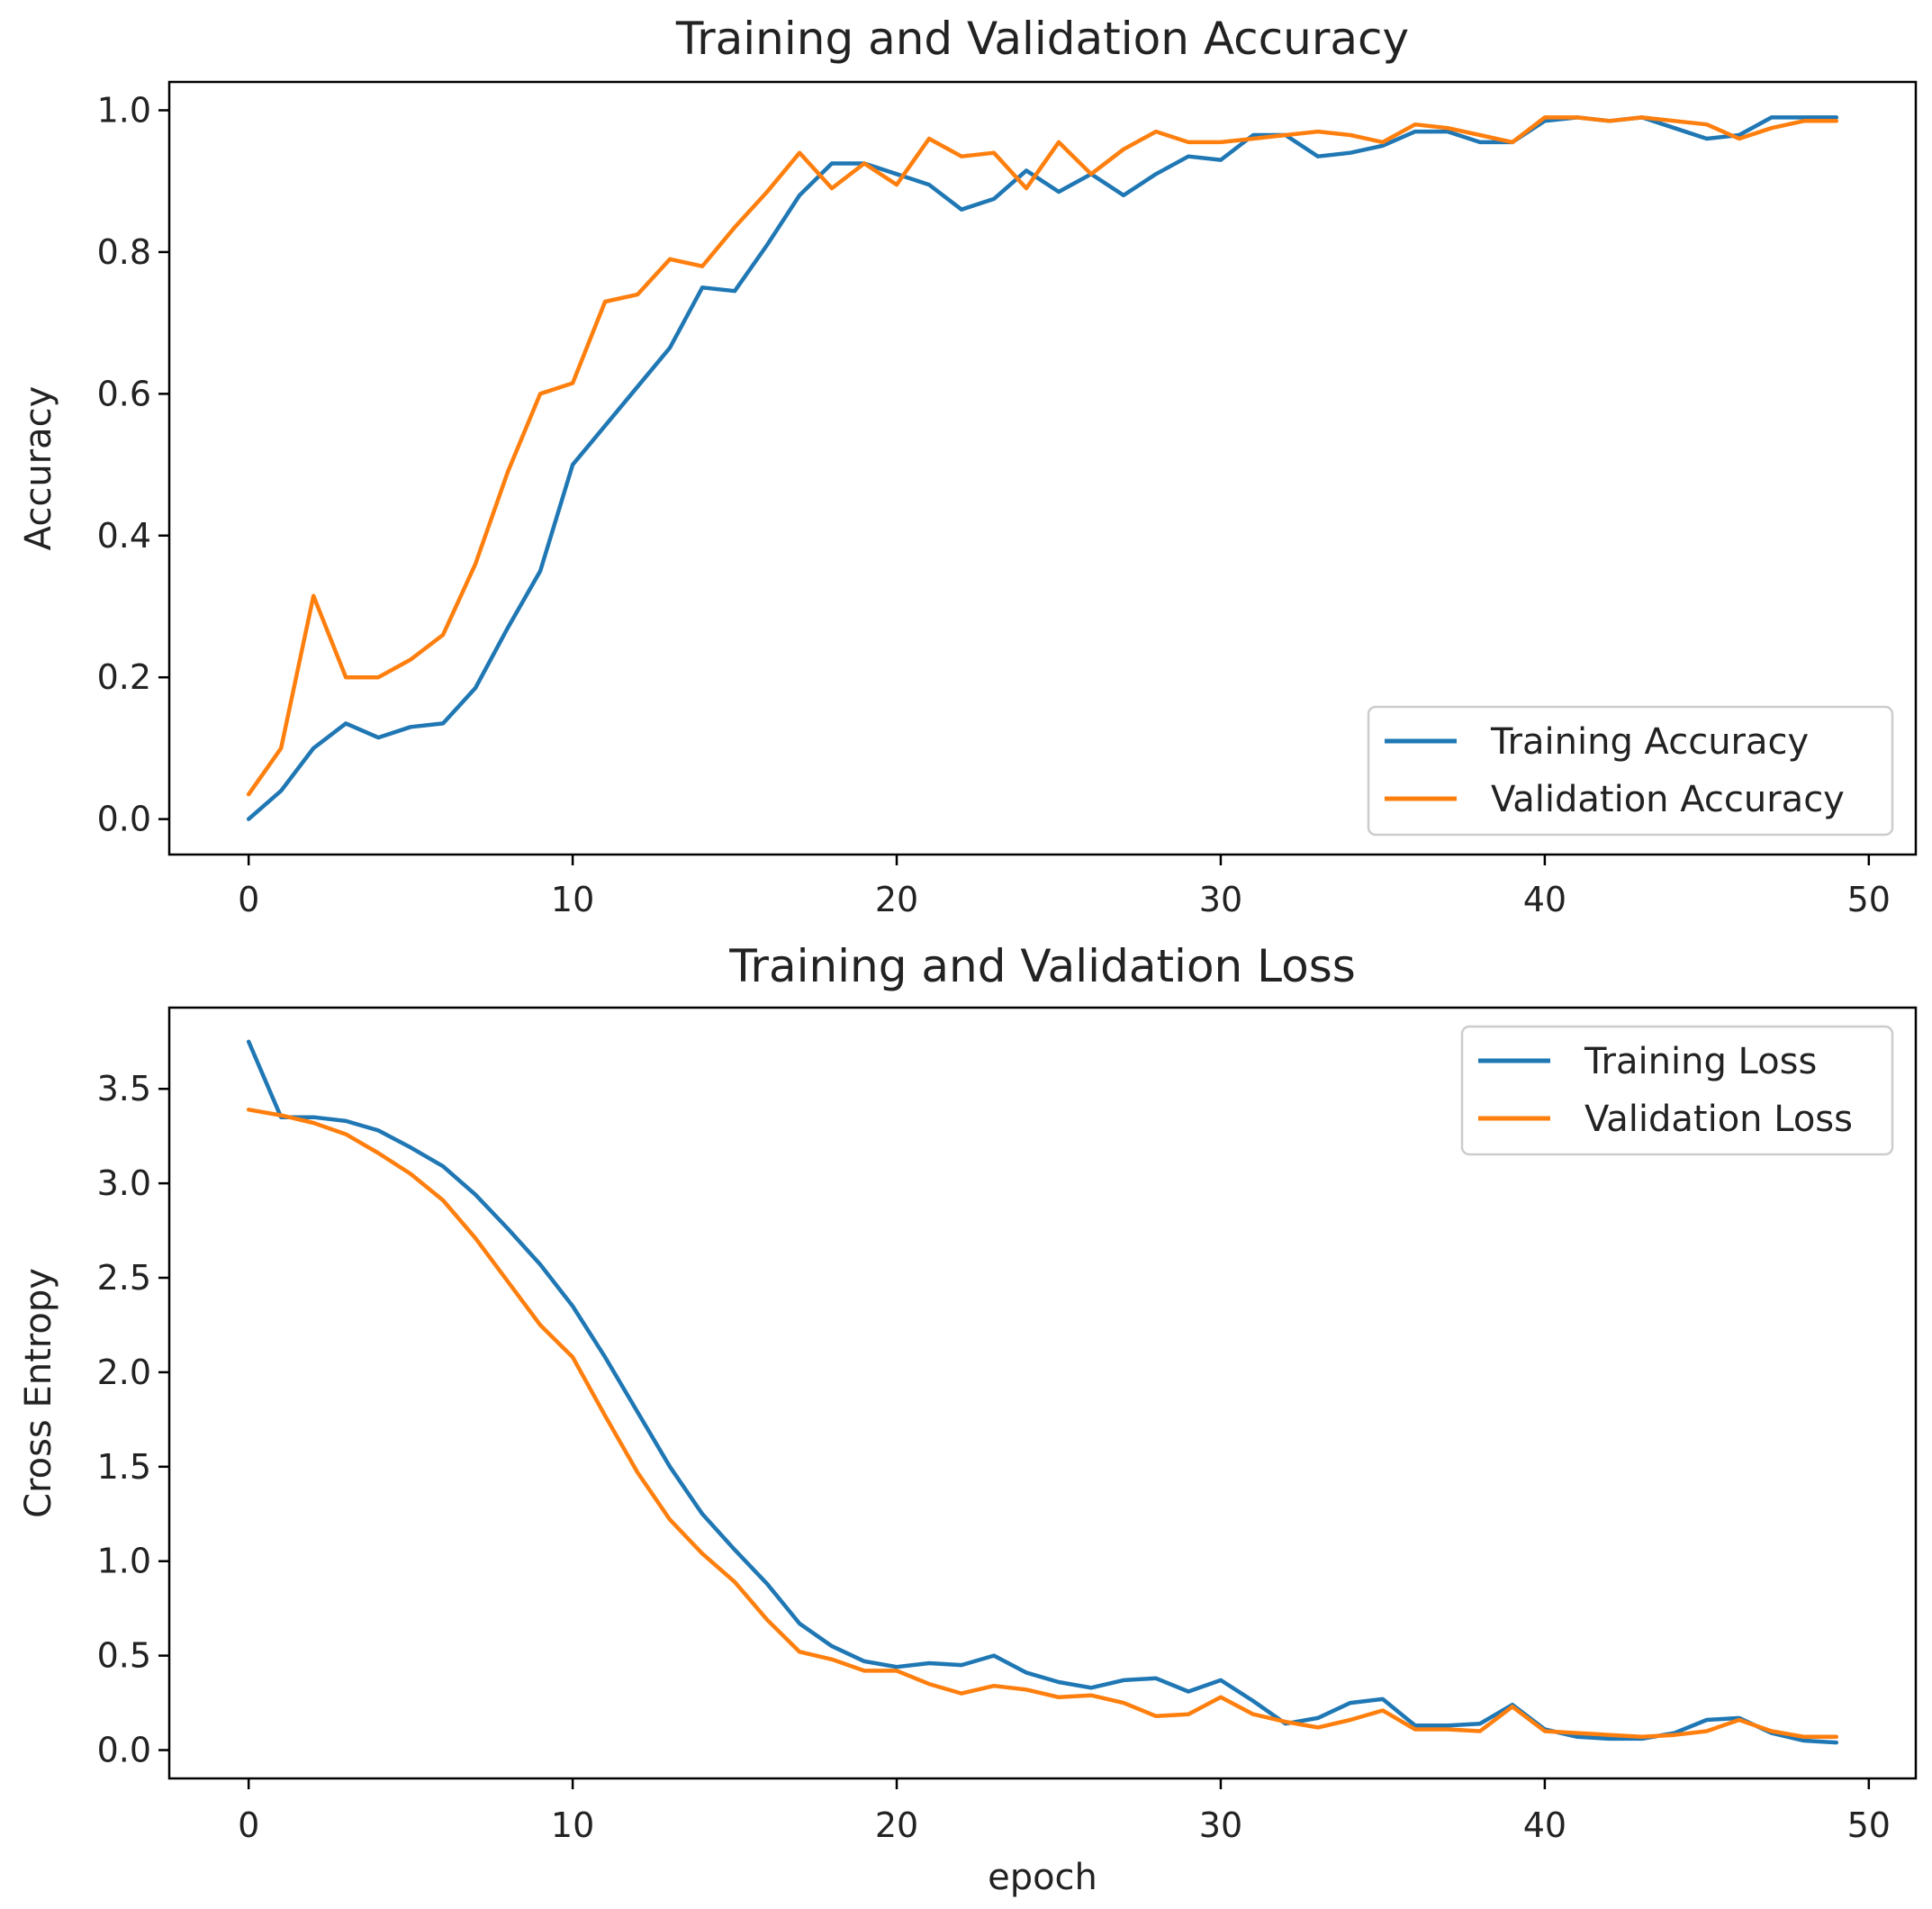 This screenshot has height=1909, width=1932. I want to click on legend-label: Validation Accuracy, so click(1668, 799).